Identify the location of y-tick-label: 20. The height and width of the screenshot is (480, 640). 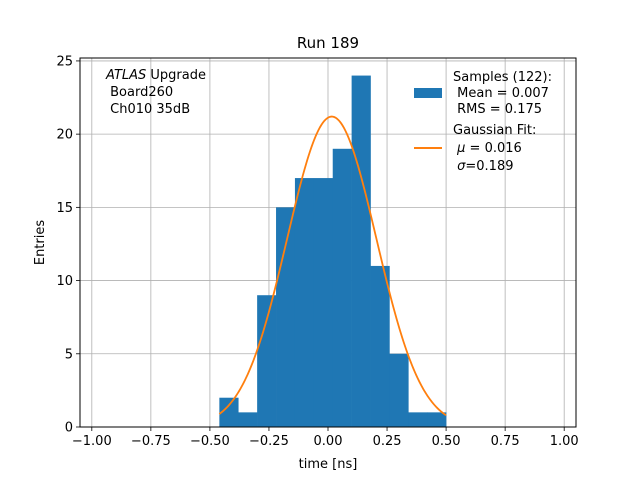
(64, 135).